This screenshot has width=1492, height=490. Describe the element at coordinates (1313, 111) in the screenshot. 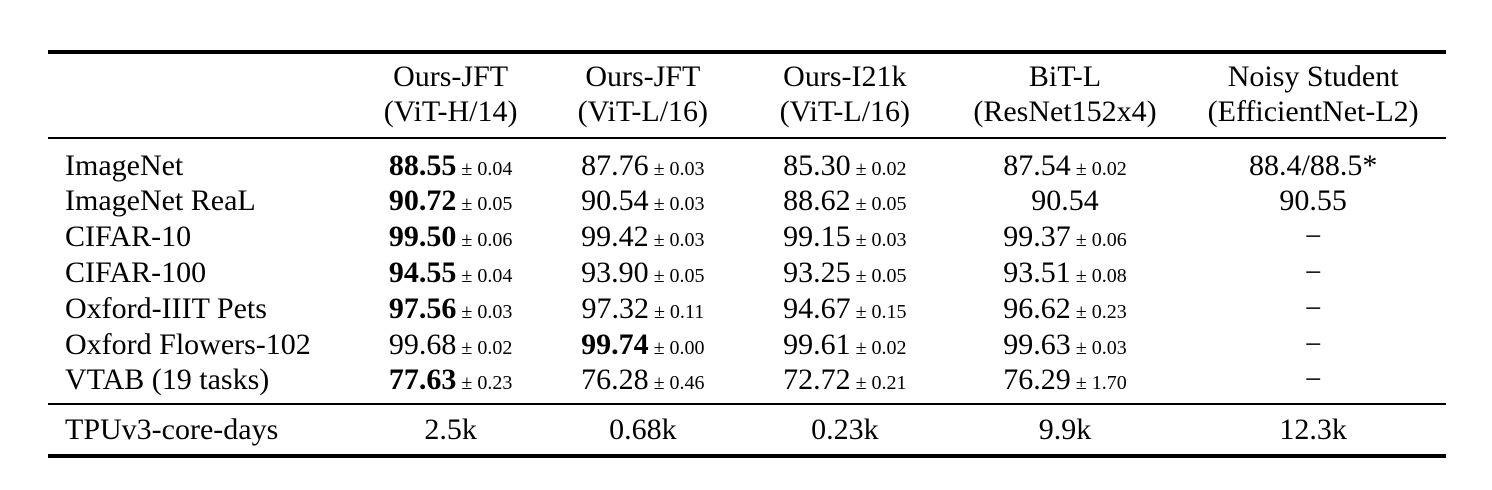

I see `model-arch: (EfficientNet-L2)` at that location.